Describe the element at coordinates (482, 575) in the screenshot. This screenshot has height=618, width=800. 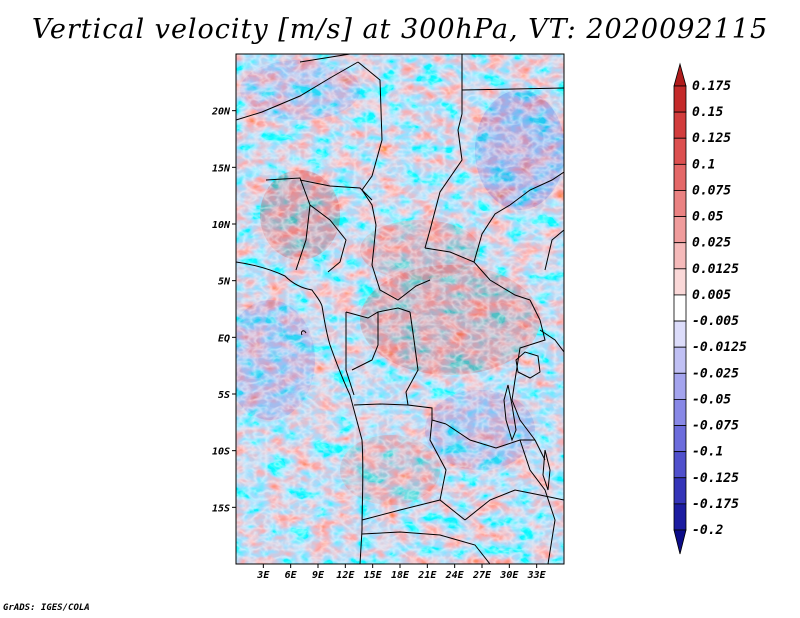
I see `x-tick-label: 27E` at that location.